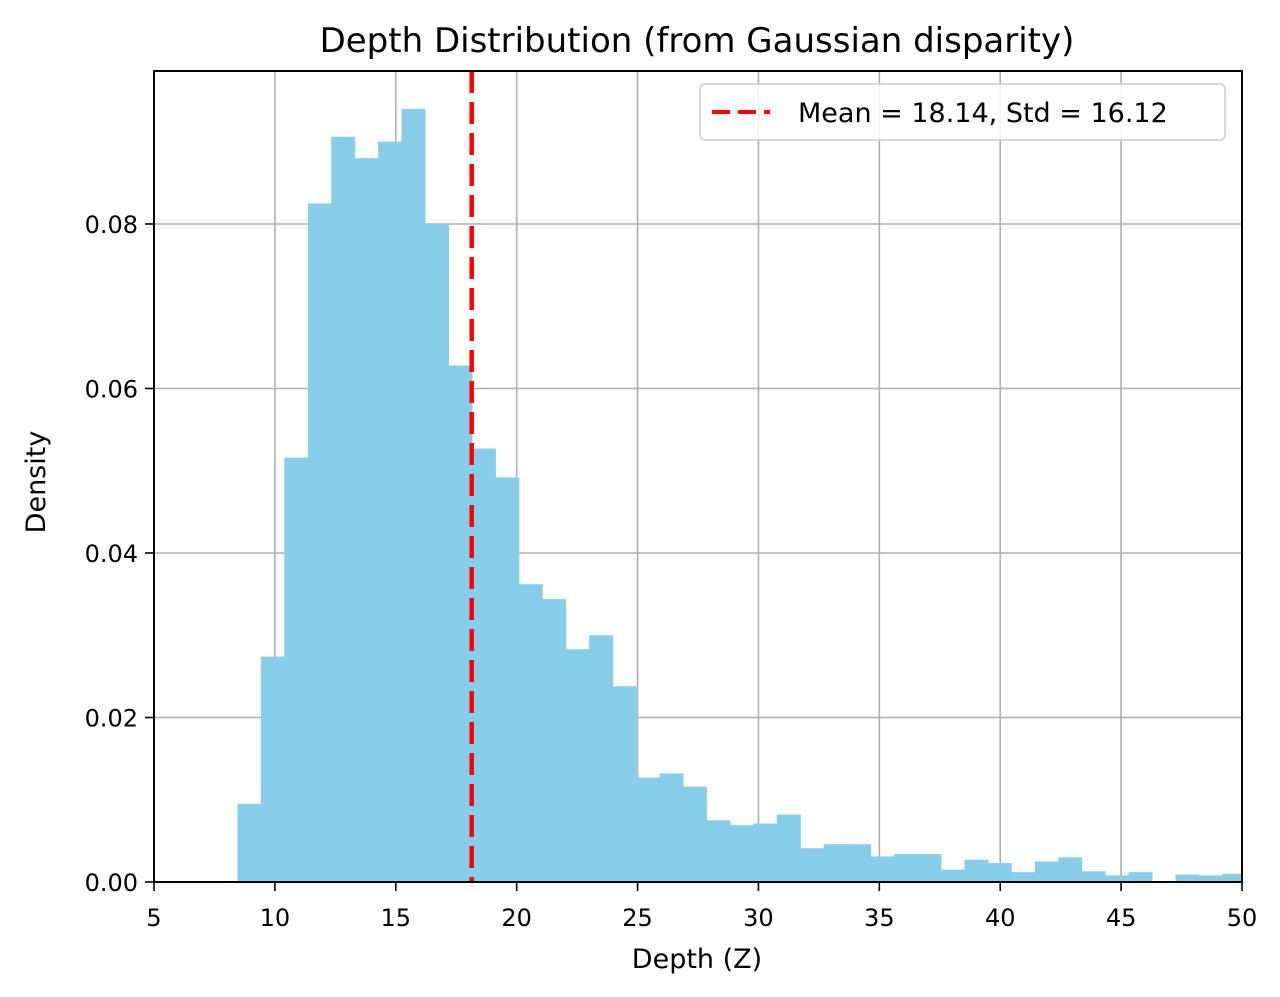 The image size is (1280, 997). I want to click on x-axis-label: Depth (Z), so click(697, 959).